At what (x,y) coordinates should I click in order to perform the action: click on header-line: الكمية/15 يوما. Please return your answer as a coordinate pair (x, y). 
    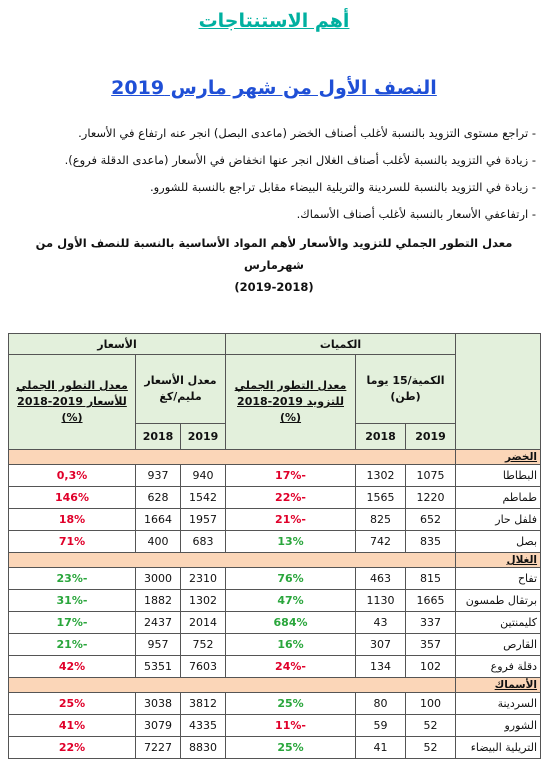
    Looking at the image, I should click on (405, 380).